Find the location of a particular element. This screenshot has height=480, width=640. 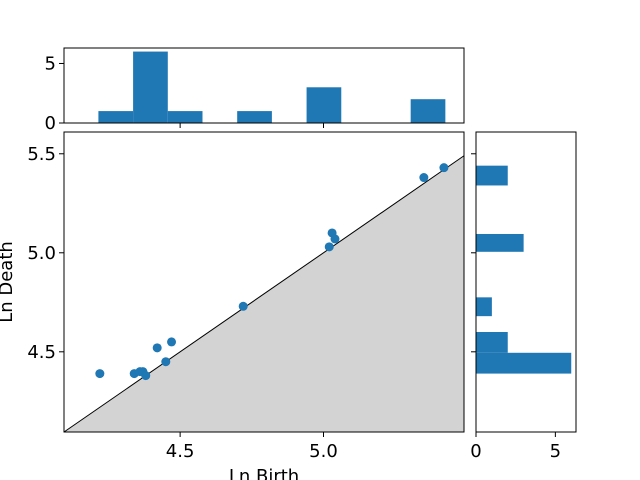

top-histogram-y-tick-label-0: 0 is located at coordinates (50, 123).